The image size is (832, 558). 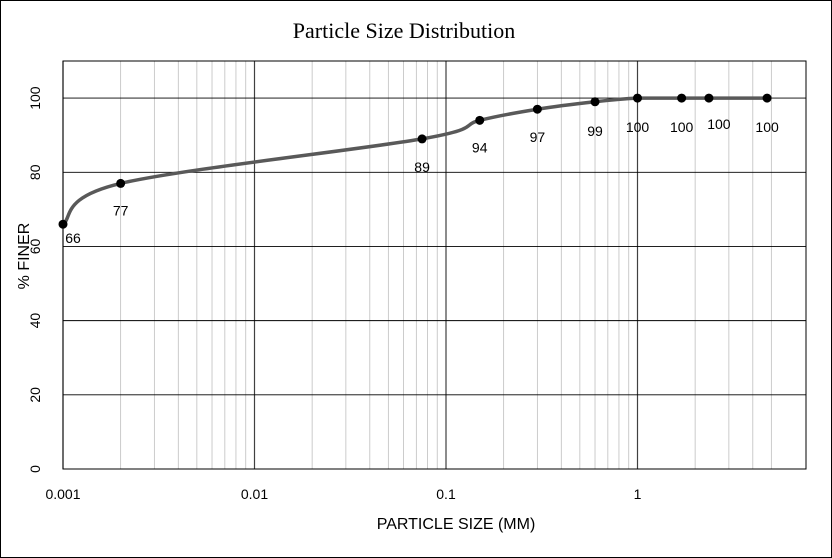 What do you see at coordinates (121, 210) in the screenshot?
I see `data-label: 77` at bounding box center [121, 210].